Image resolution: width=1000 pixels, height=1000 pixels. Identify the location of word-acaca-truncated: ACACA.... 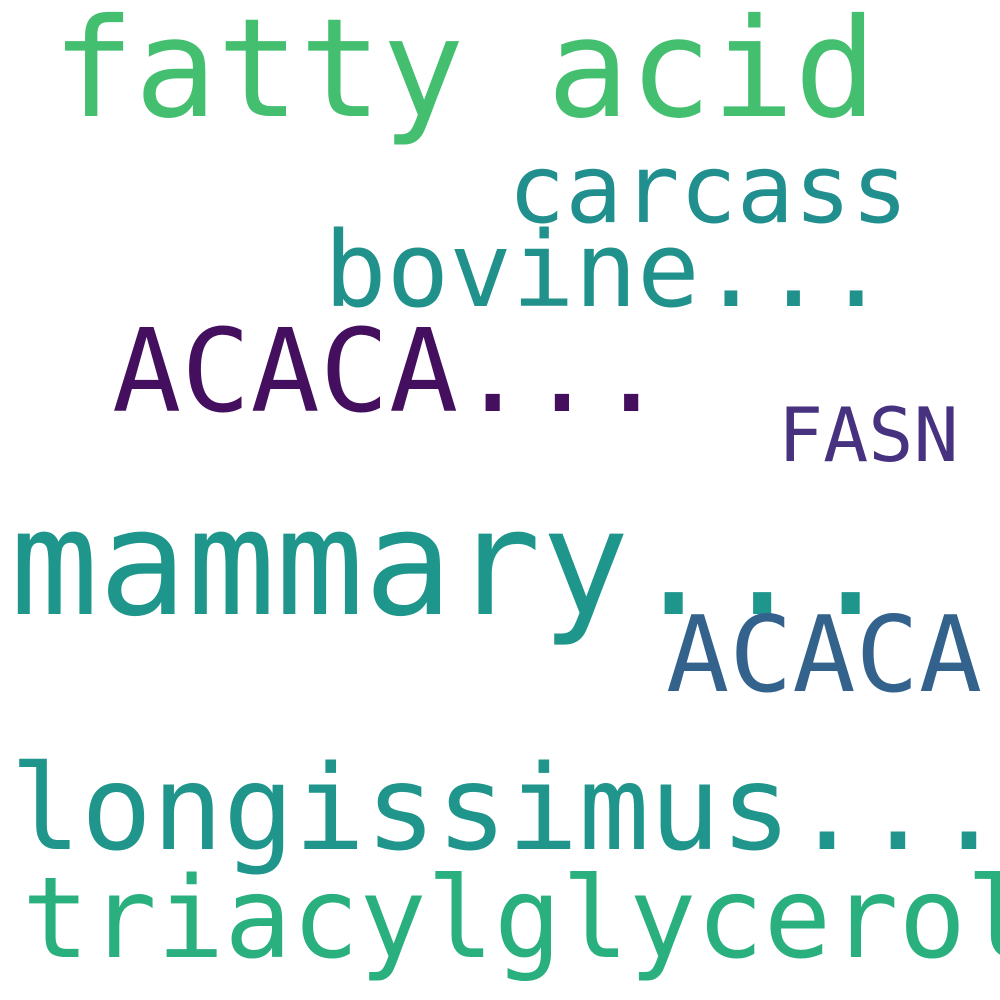
(389, 372).